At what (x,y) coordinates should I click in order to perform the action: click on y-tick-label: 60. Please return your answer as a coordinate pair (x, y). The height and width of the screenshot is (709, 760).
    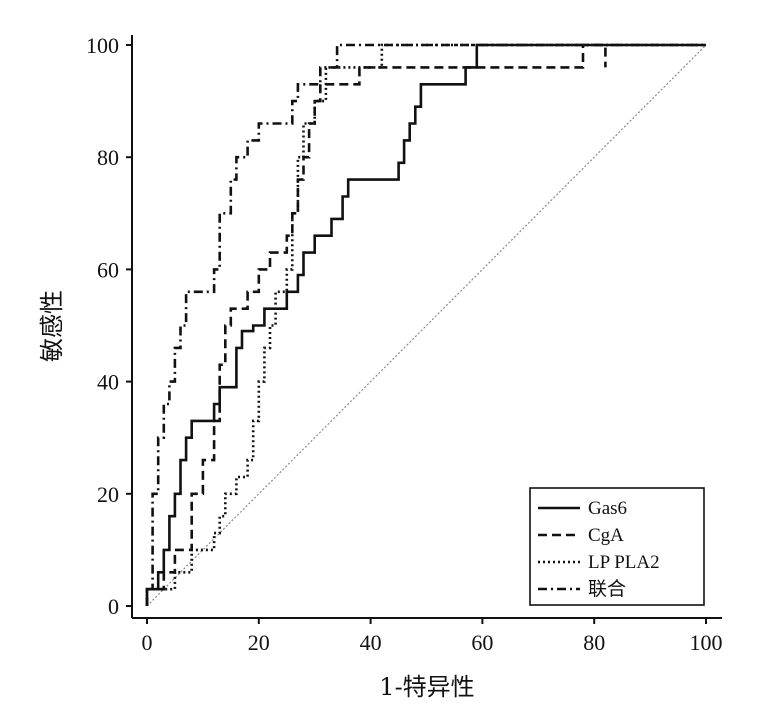
    Looking at the image, I should click on (108, 269).